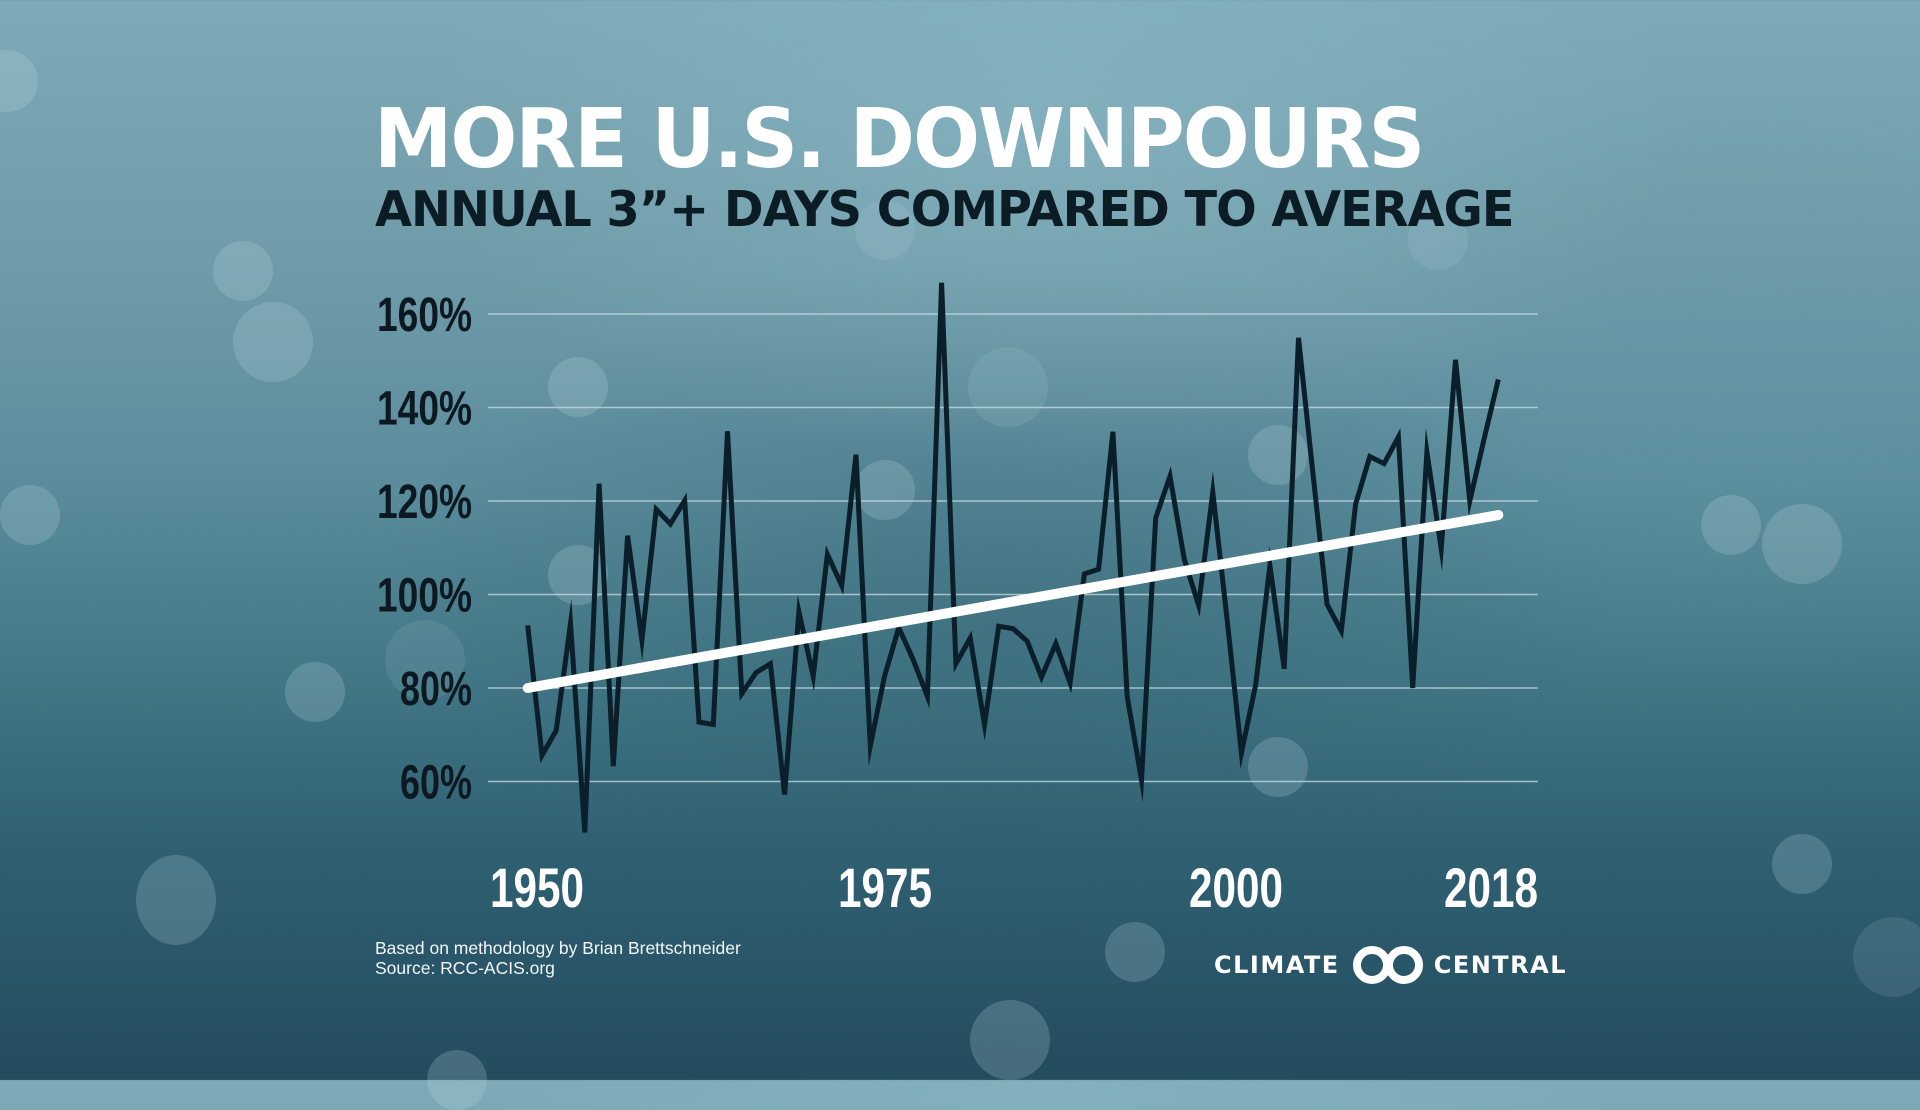  I want to click on climate-central-rings-icon, so click(1388, 965).